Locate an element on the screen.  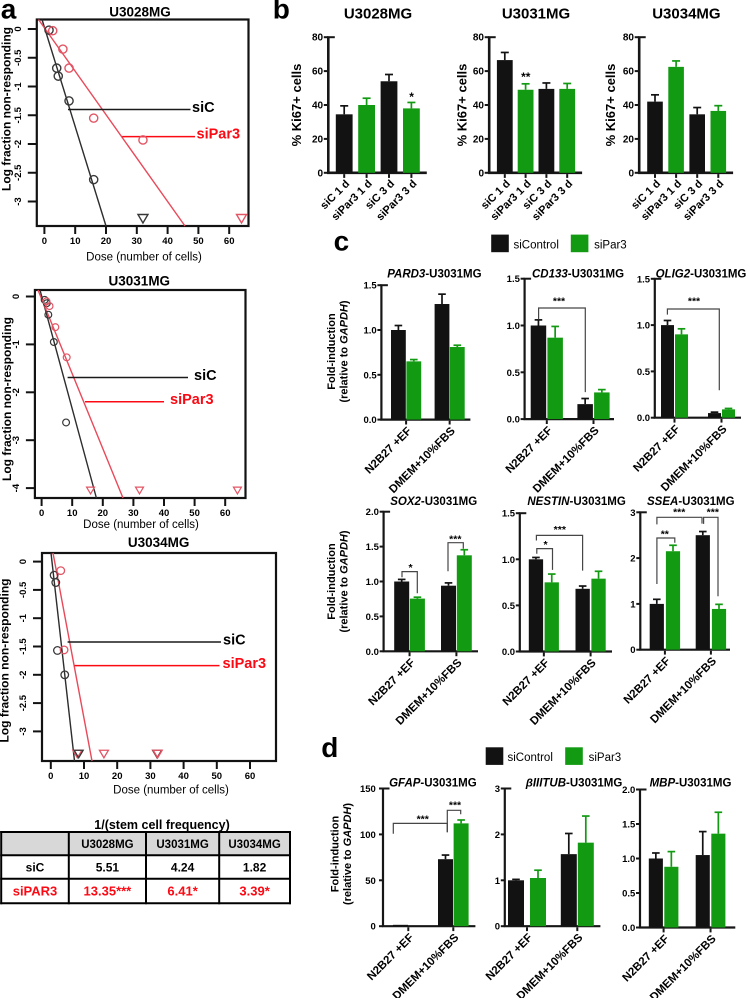
svg-text: c is located at coordinates (342, 241).